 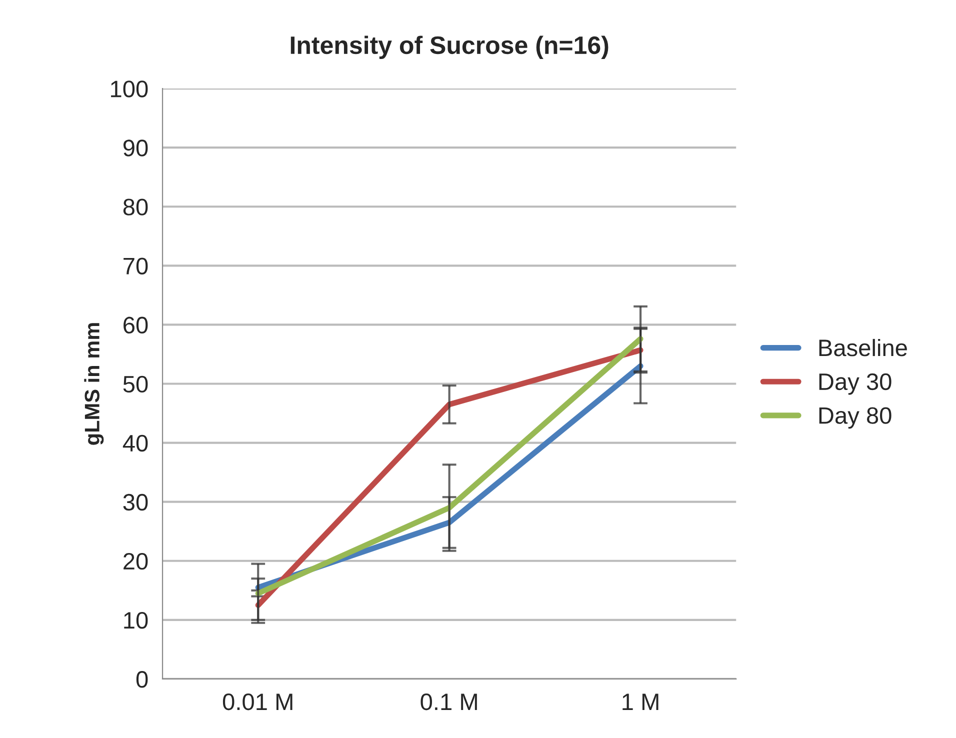 What do you see at coordinates (135, 502) in the screenshot?
I see `y-tick-label: 30` at bounding box center [135, 502].